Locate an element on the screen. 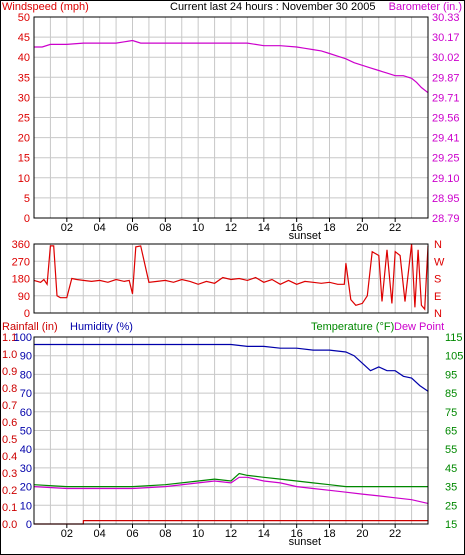 This screenshot has height=555, width=465. rainfall-tick-label: 0.1 is located at coordinates (9, 508).